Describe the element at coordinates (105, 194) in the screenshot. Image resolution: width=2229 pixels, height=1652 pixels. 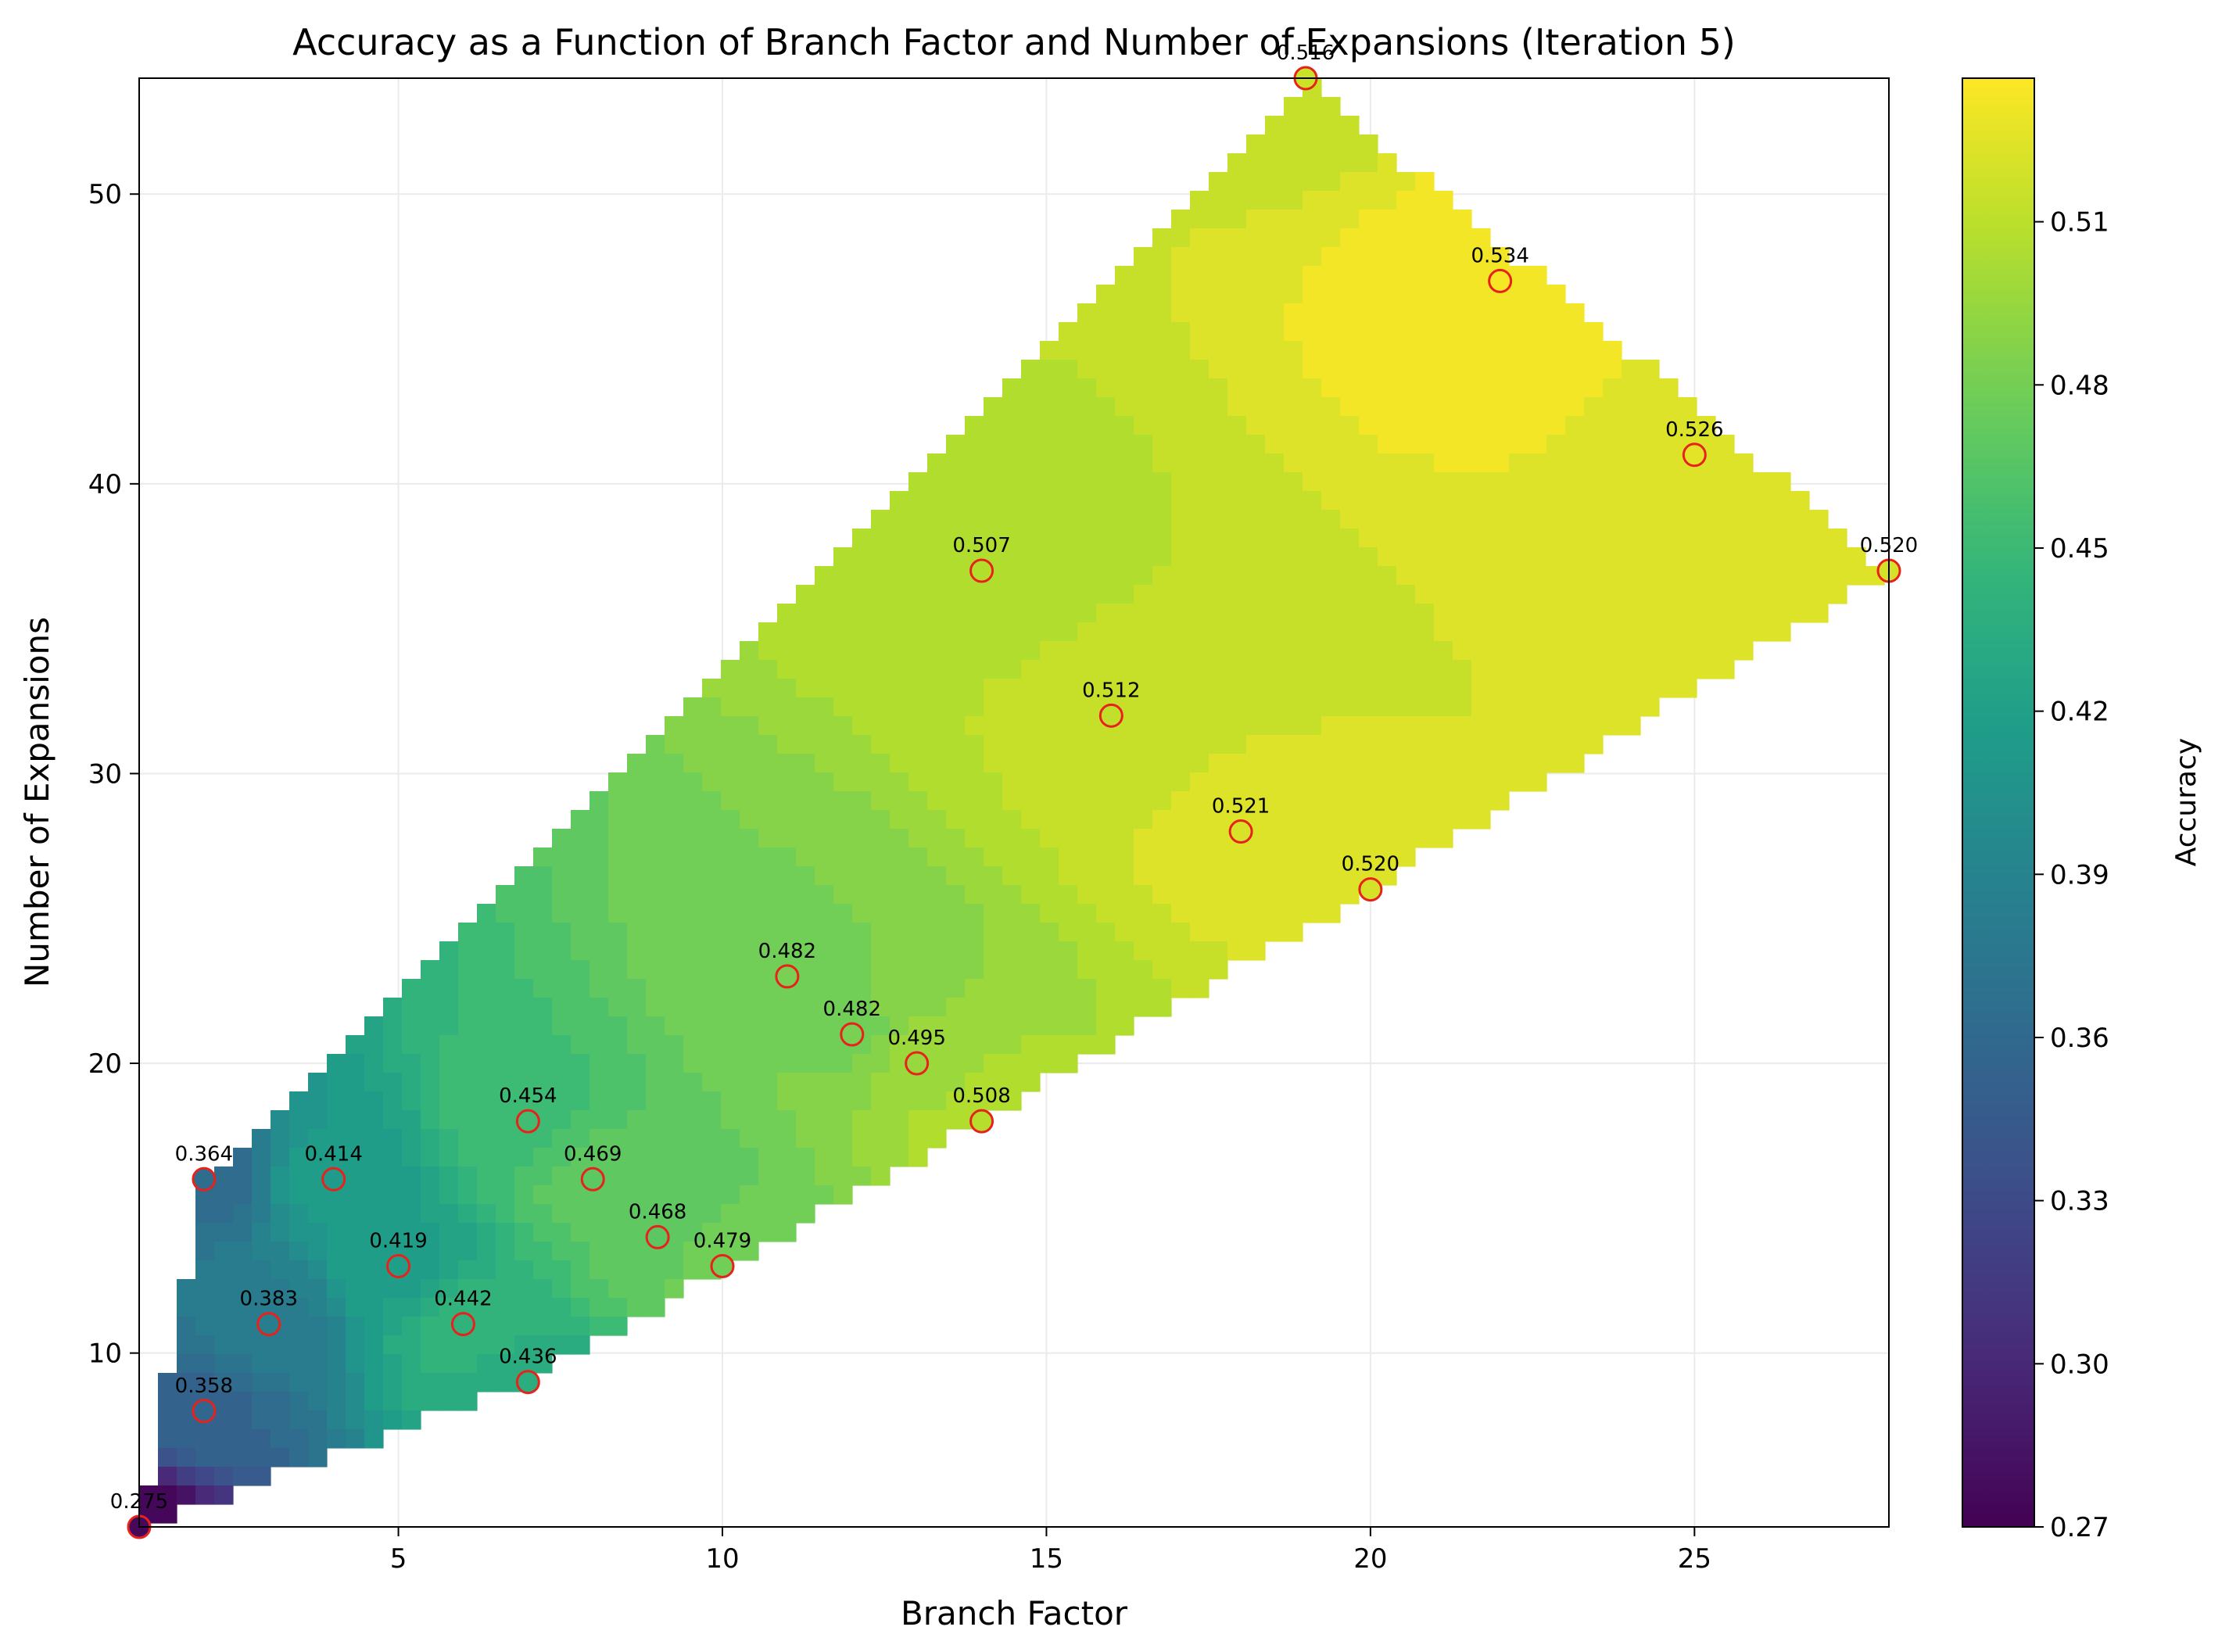
I see `y-tick-label: 50` at that location.